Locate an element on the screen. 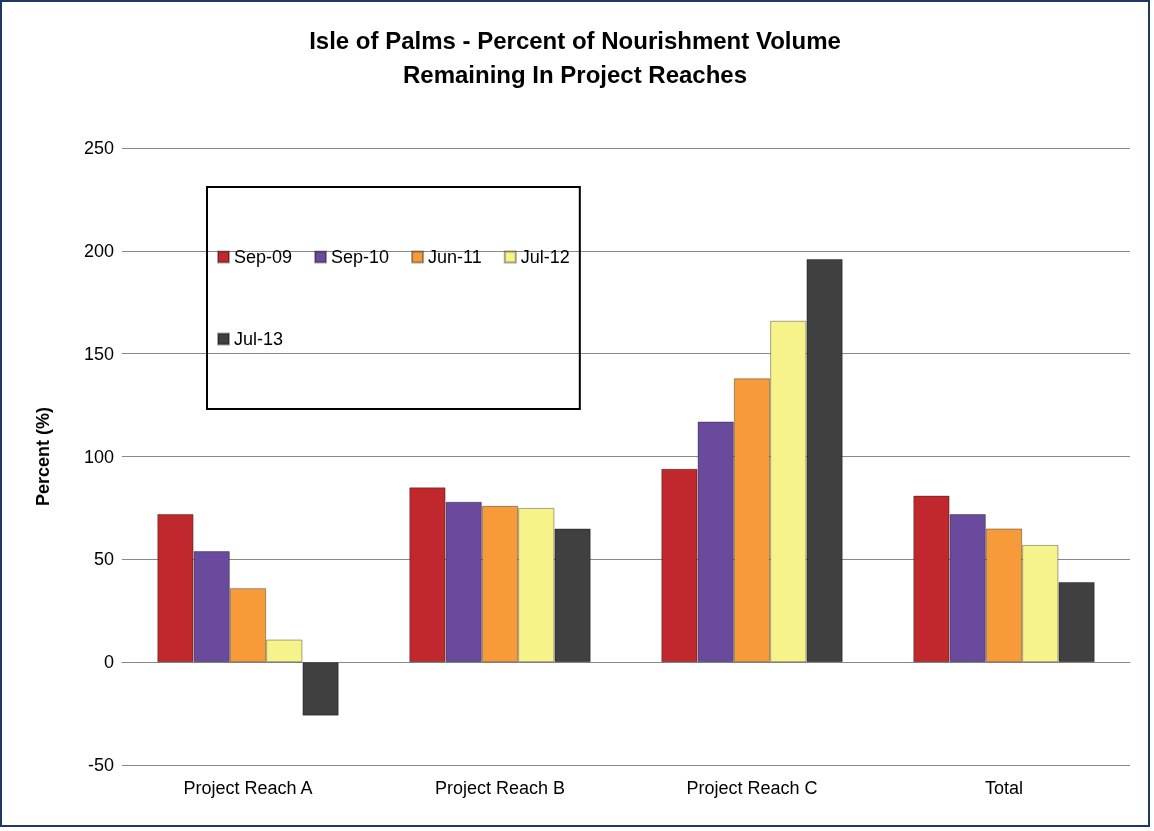 The height and width of the screenshot is (831, 1154). y-axis-title: Percent (%) is located at coordinates (43, 456).